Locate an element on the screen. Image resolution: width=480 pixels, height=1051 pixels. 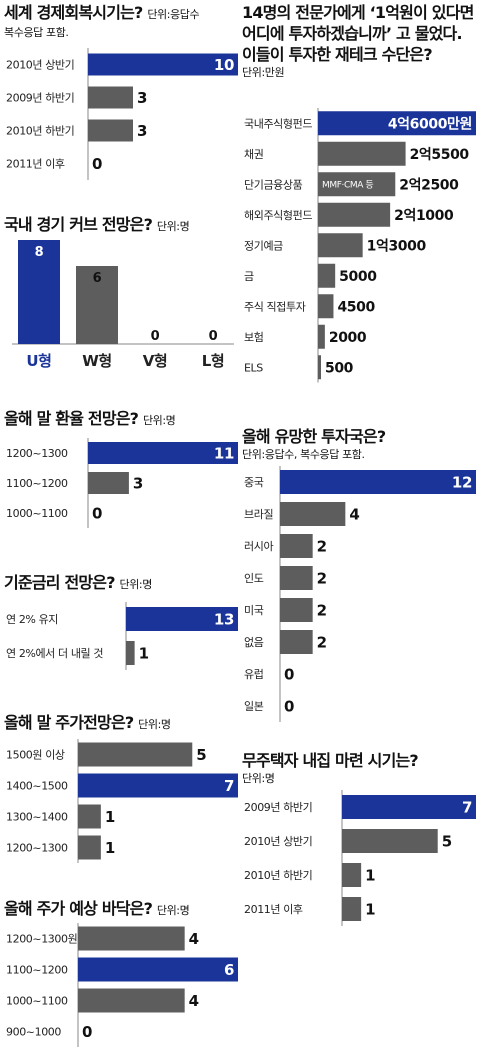
country-category-label: 일본 is located at coordinates (254, 706).